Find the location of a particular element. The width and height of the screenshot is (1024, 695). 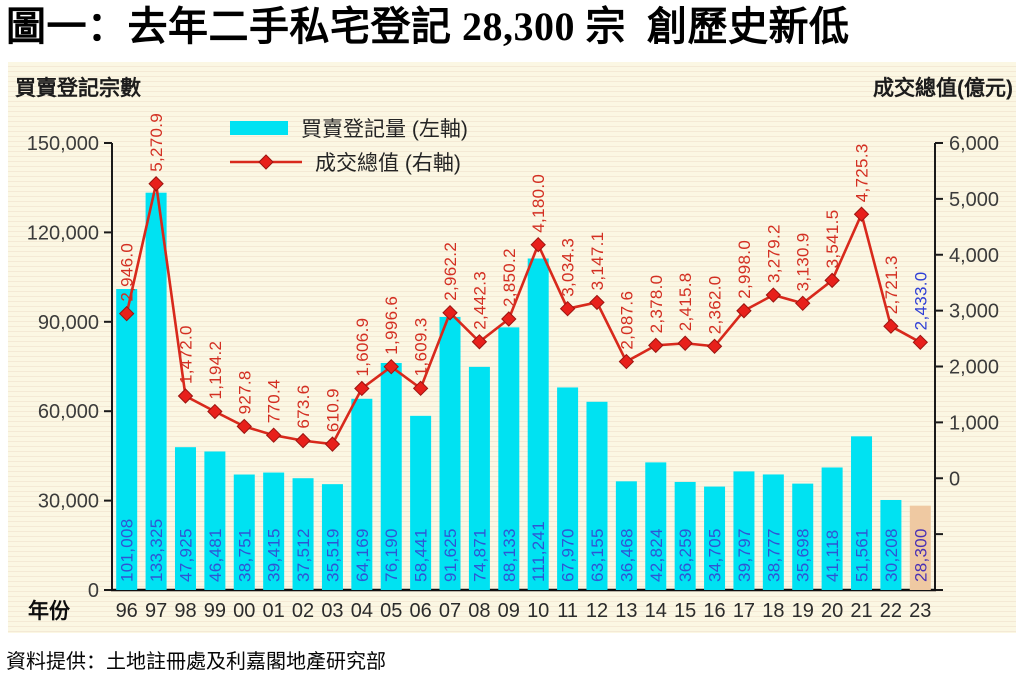

bar-value-label: 76,190 is located at coordinates (391, 555).